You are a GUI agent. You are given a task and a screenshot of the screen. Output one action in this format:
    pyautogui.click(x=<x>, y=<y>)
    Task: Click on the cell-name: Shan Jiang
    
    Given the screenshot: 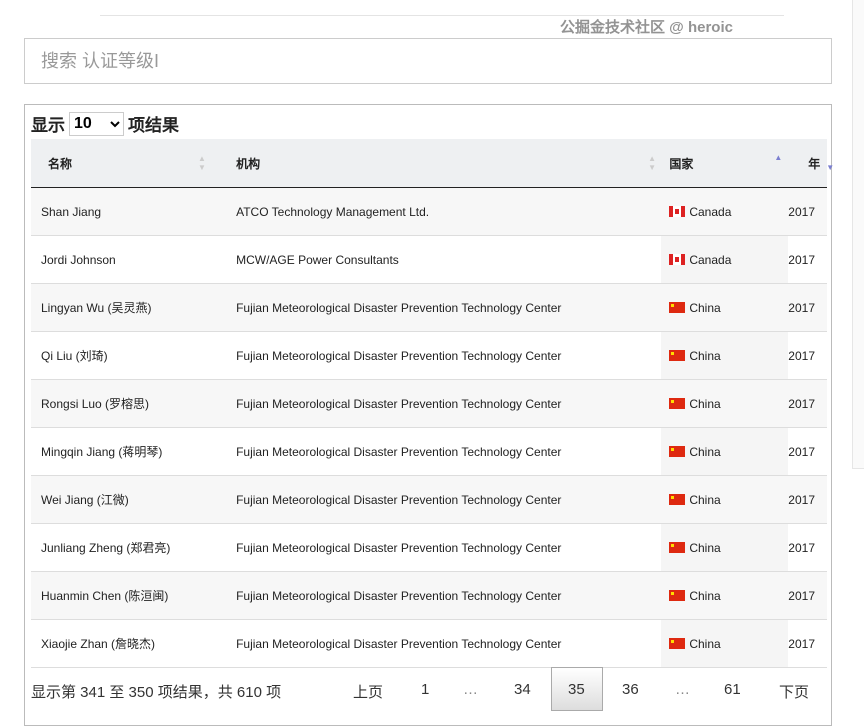 What is the action you would take?
    pyautogui.click(x=130, y=211)
    